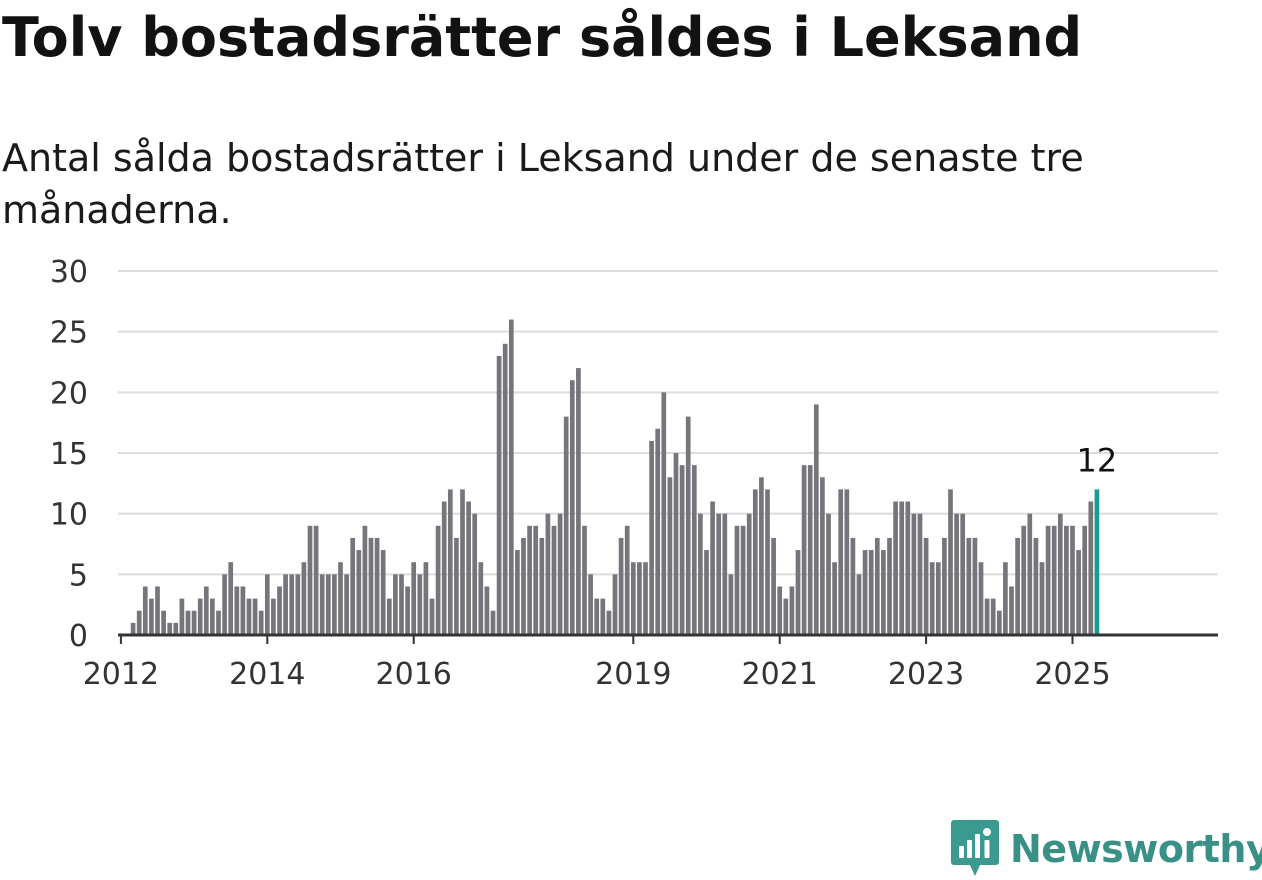 The width and height of the screenshot is (1262, 880). Describe the element at coordinates (69, 333) in the screenshot. I see `y-tick-label: 25` at that location.